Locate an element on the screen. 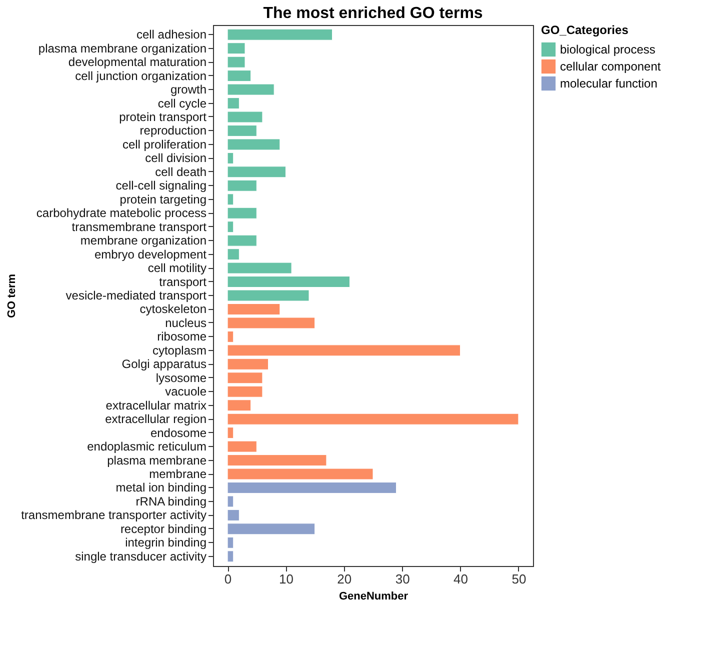 This screenshot has height=649, width=709. y-tick-label: cell motility is located at coordinates (177, 268).